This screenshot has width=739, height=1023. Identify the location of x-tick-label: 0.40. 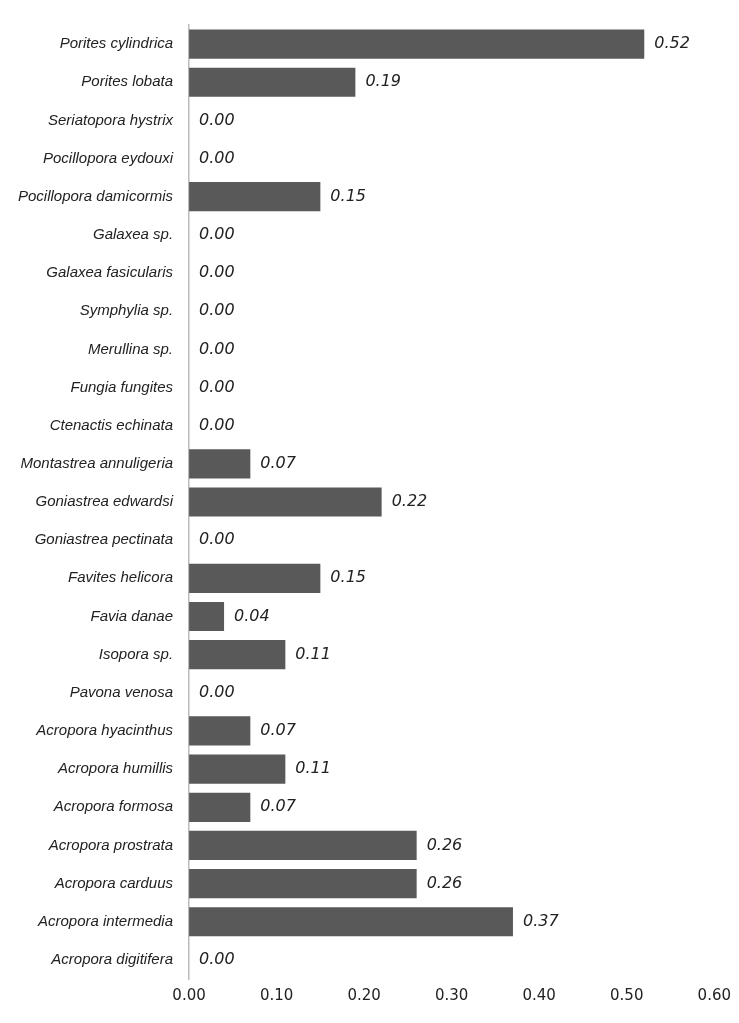
(539, 994).